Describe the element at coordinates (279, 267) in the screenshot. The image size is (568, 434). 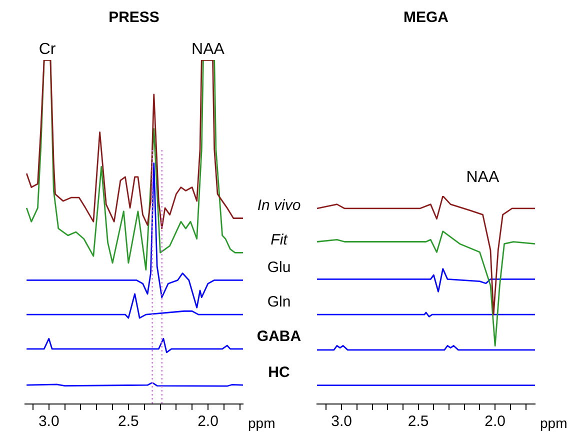
I see `series-label: Glu` at that location.